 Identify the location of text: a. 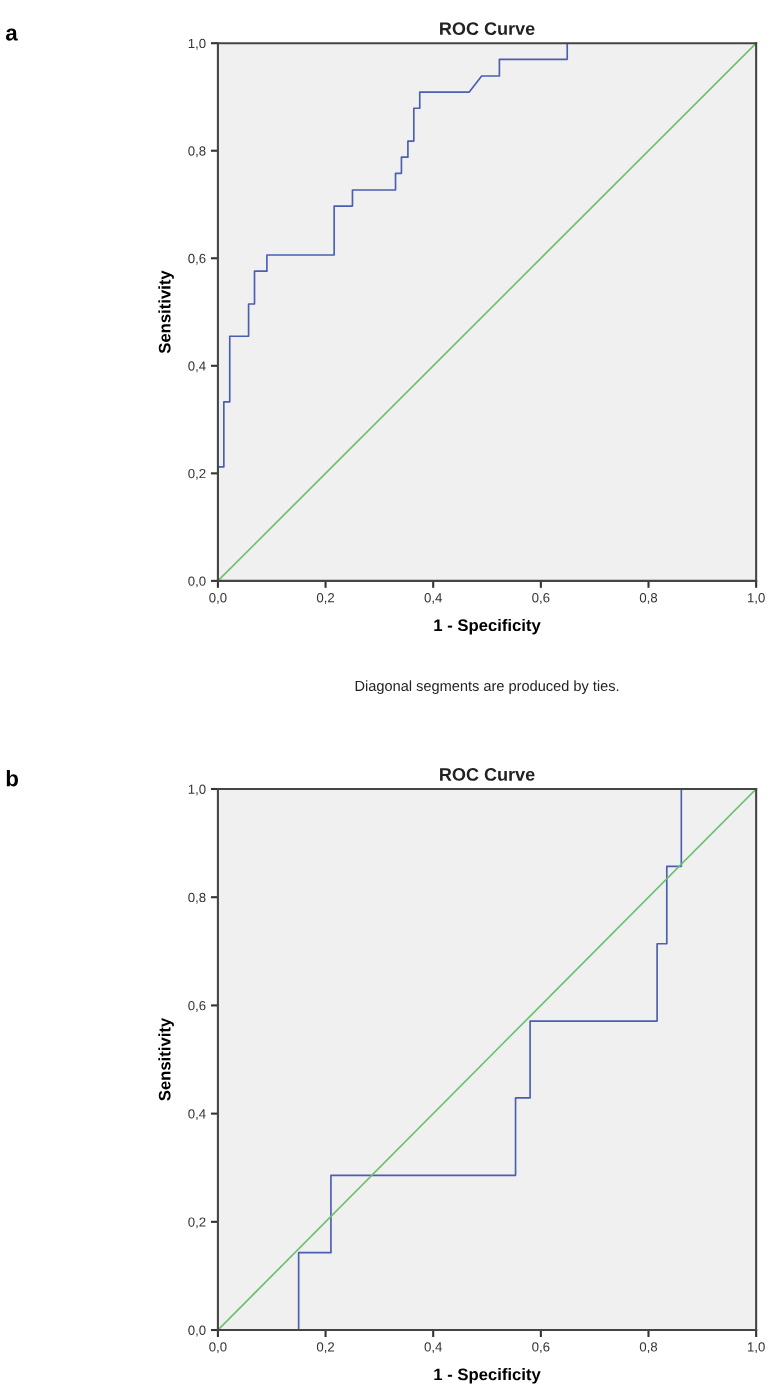
(11, 34).